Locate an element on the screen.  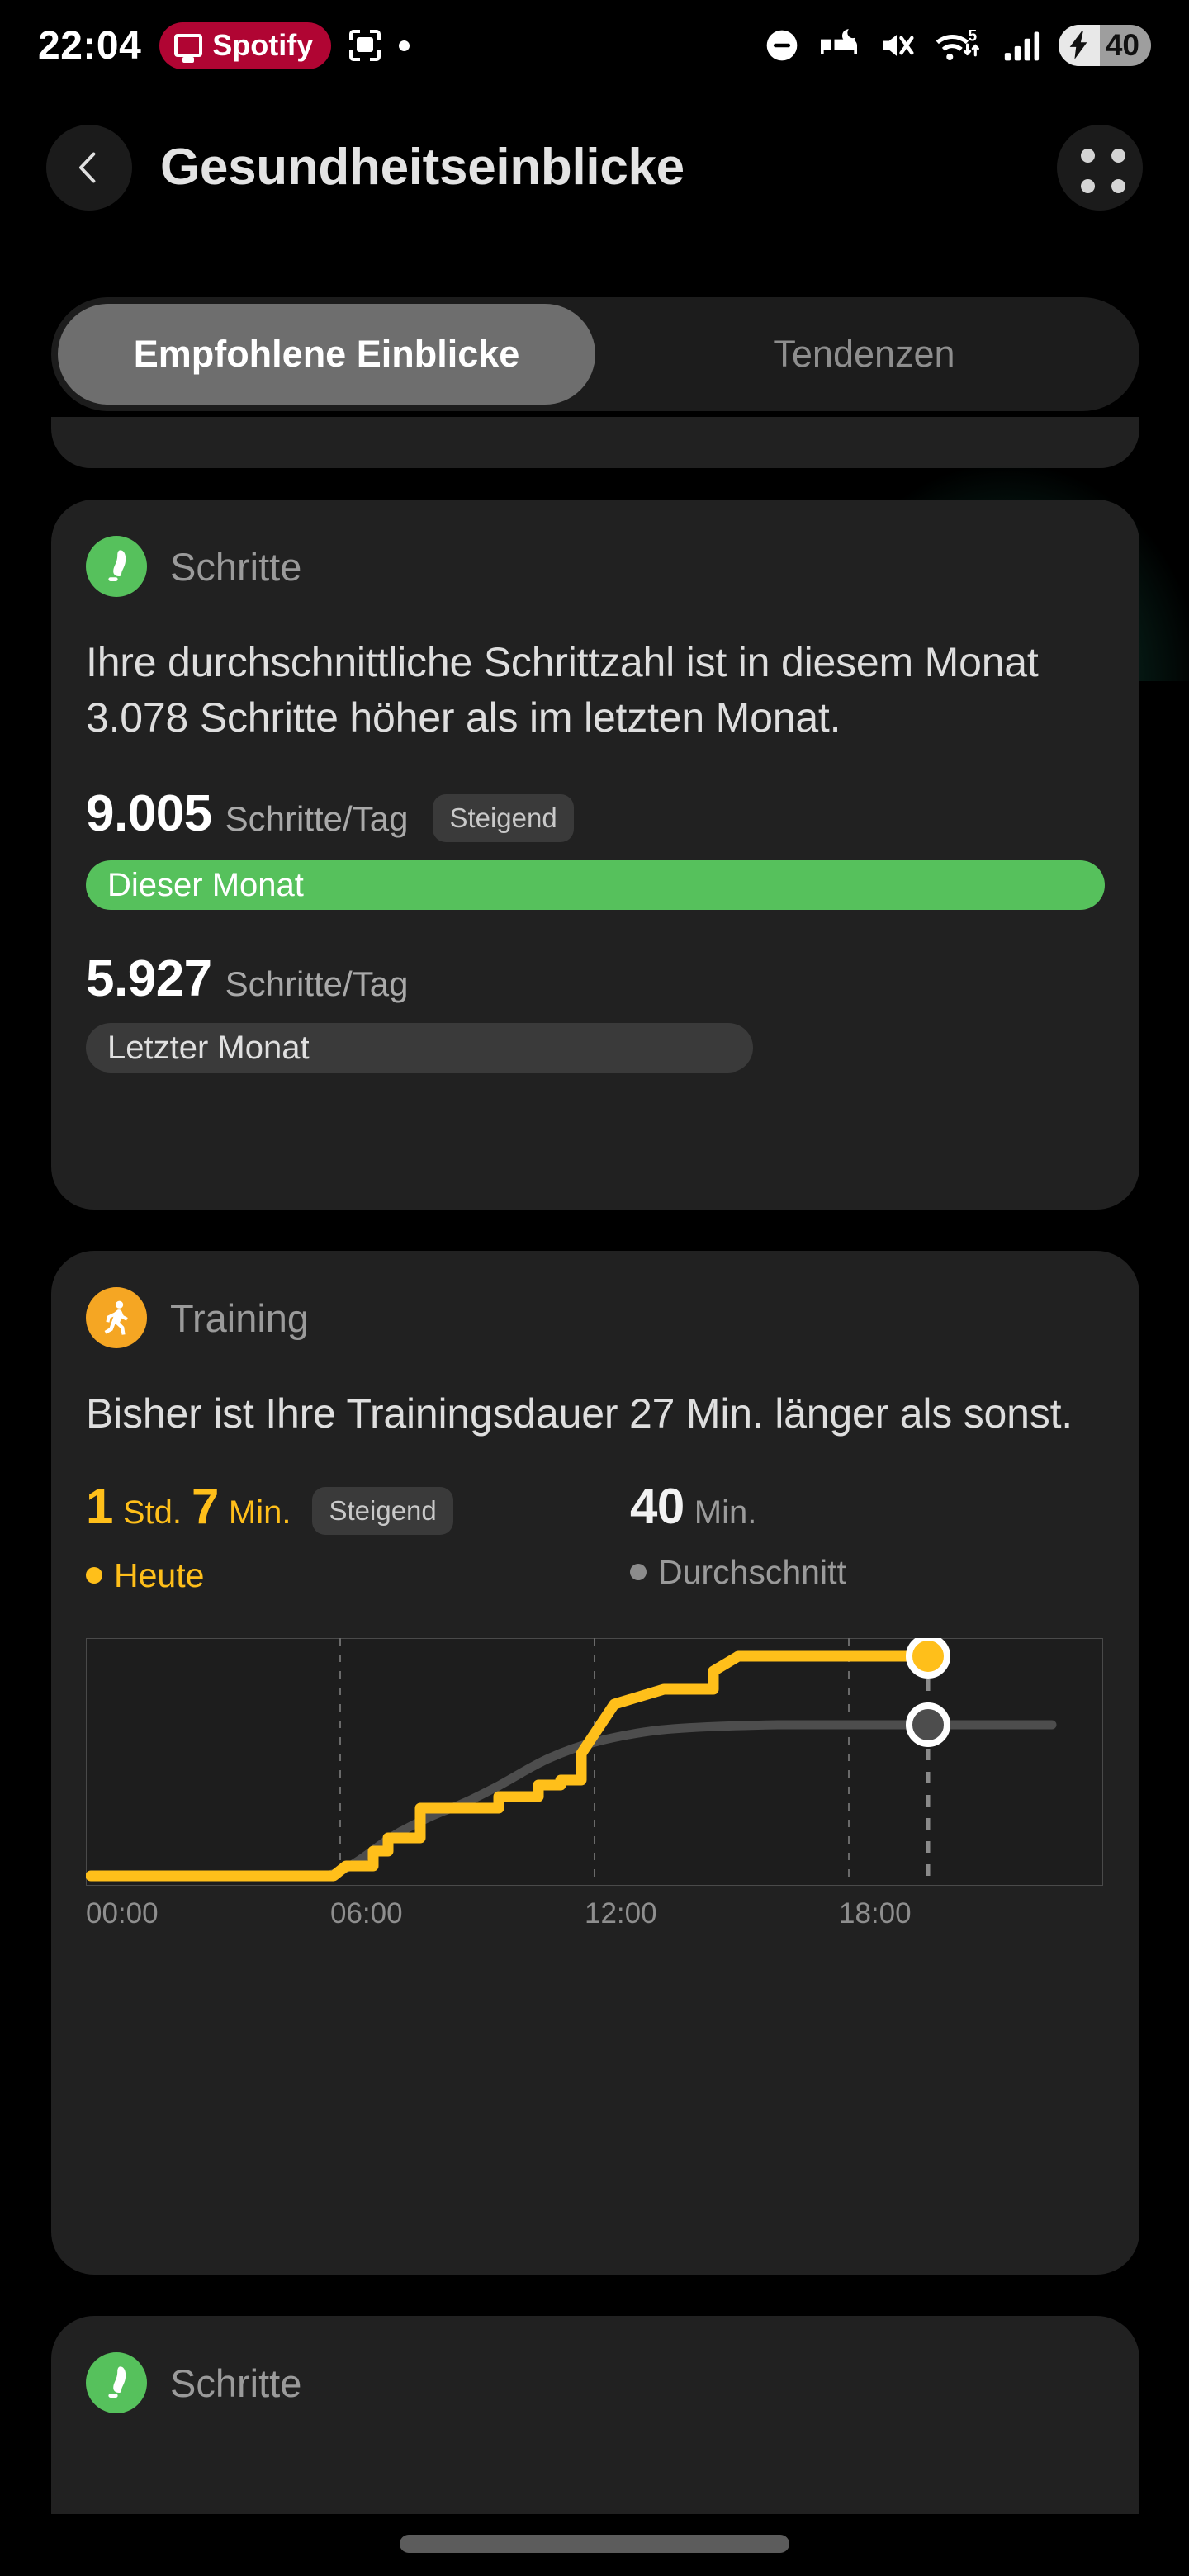
workout-today-column: 1 Std. 7 Min. Steigend Heute is located at coordinates (340, 1536).